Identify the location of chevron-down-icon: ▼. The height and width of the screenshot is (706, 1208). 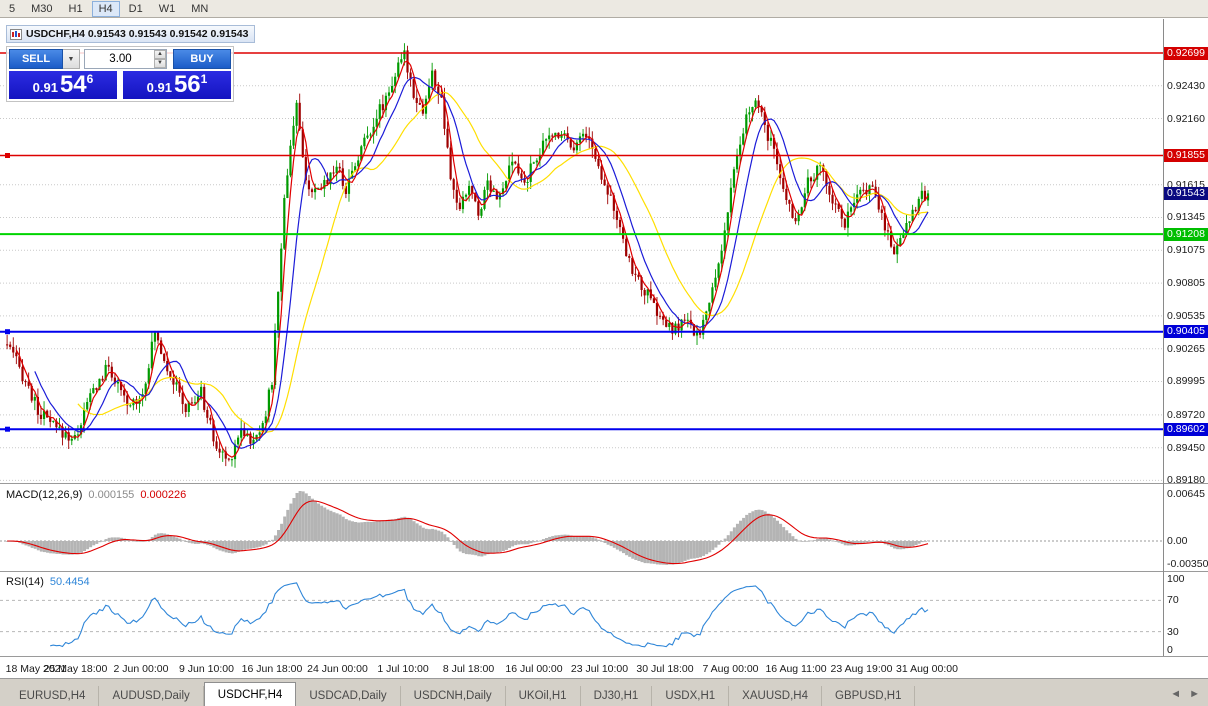
(71, 59).